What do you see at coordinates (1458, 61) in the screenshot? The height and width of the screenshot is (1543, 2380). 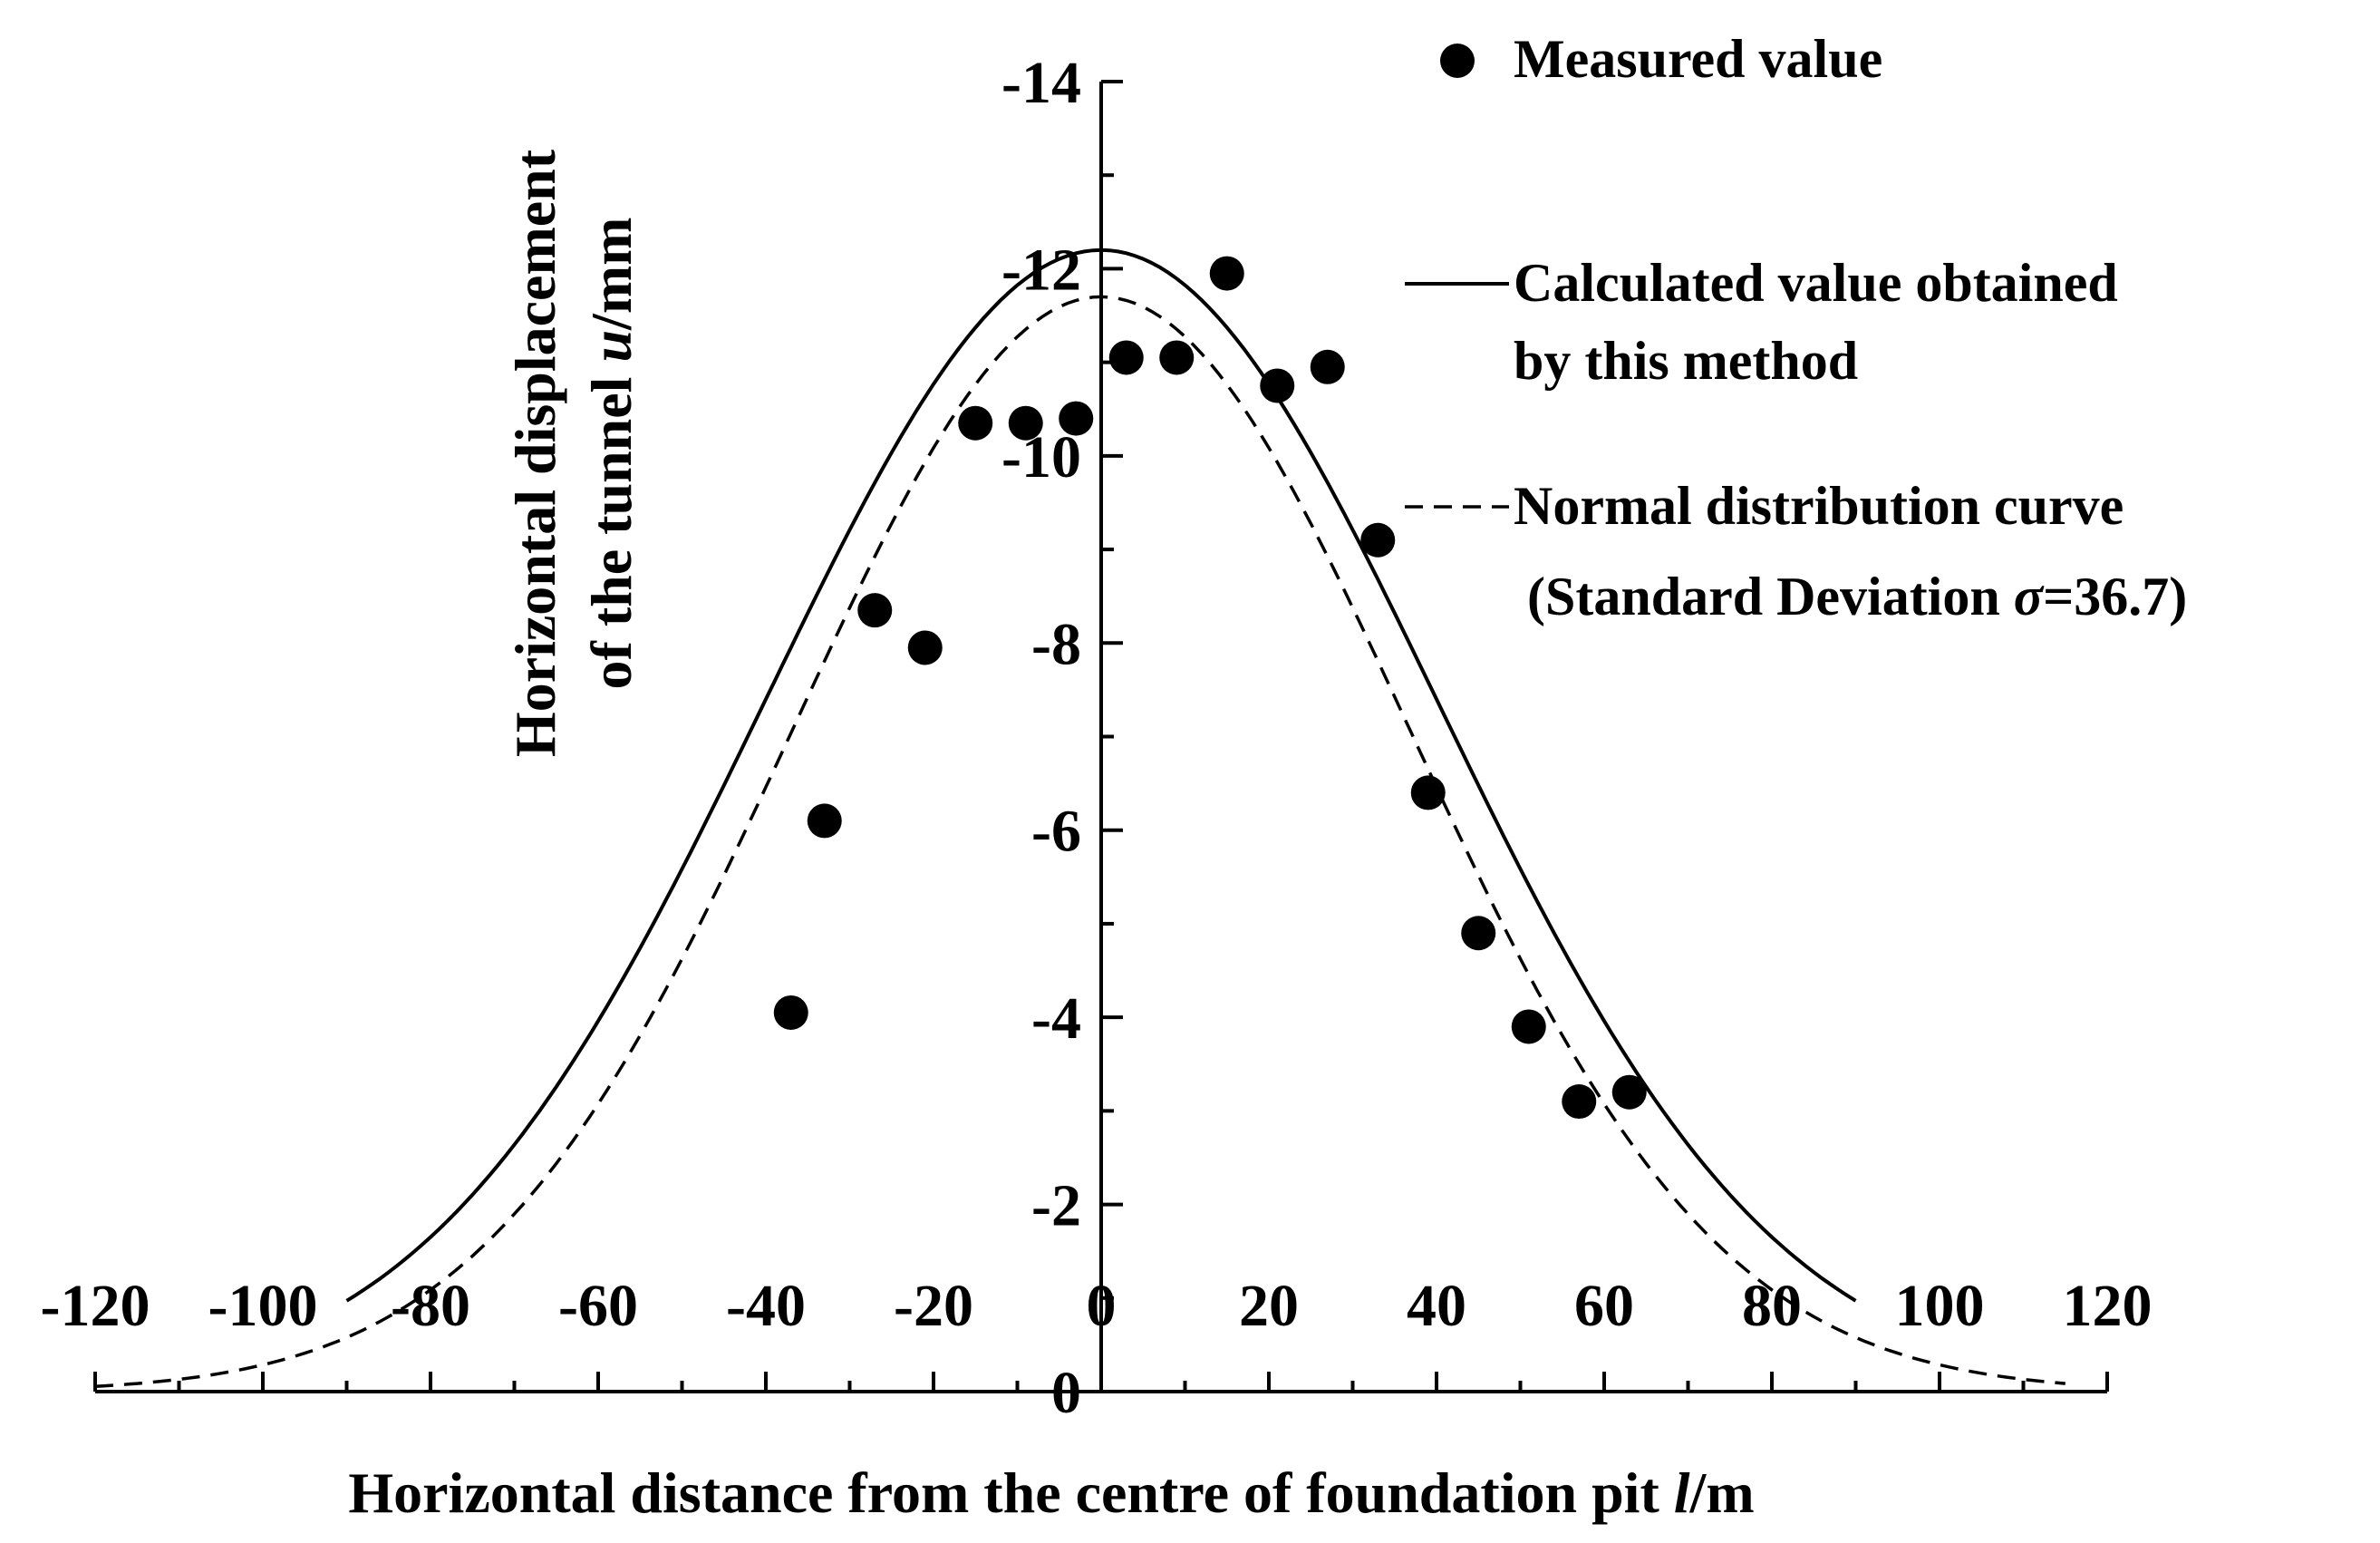 I see `legend-measured-marker` at bounding box center [1458, 61].